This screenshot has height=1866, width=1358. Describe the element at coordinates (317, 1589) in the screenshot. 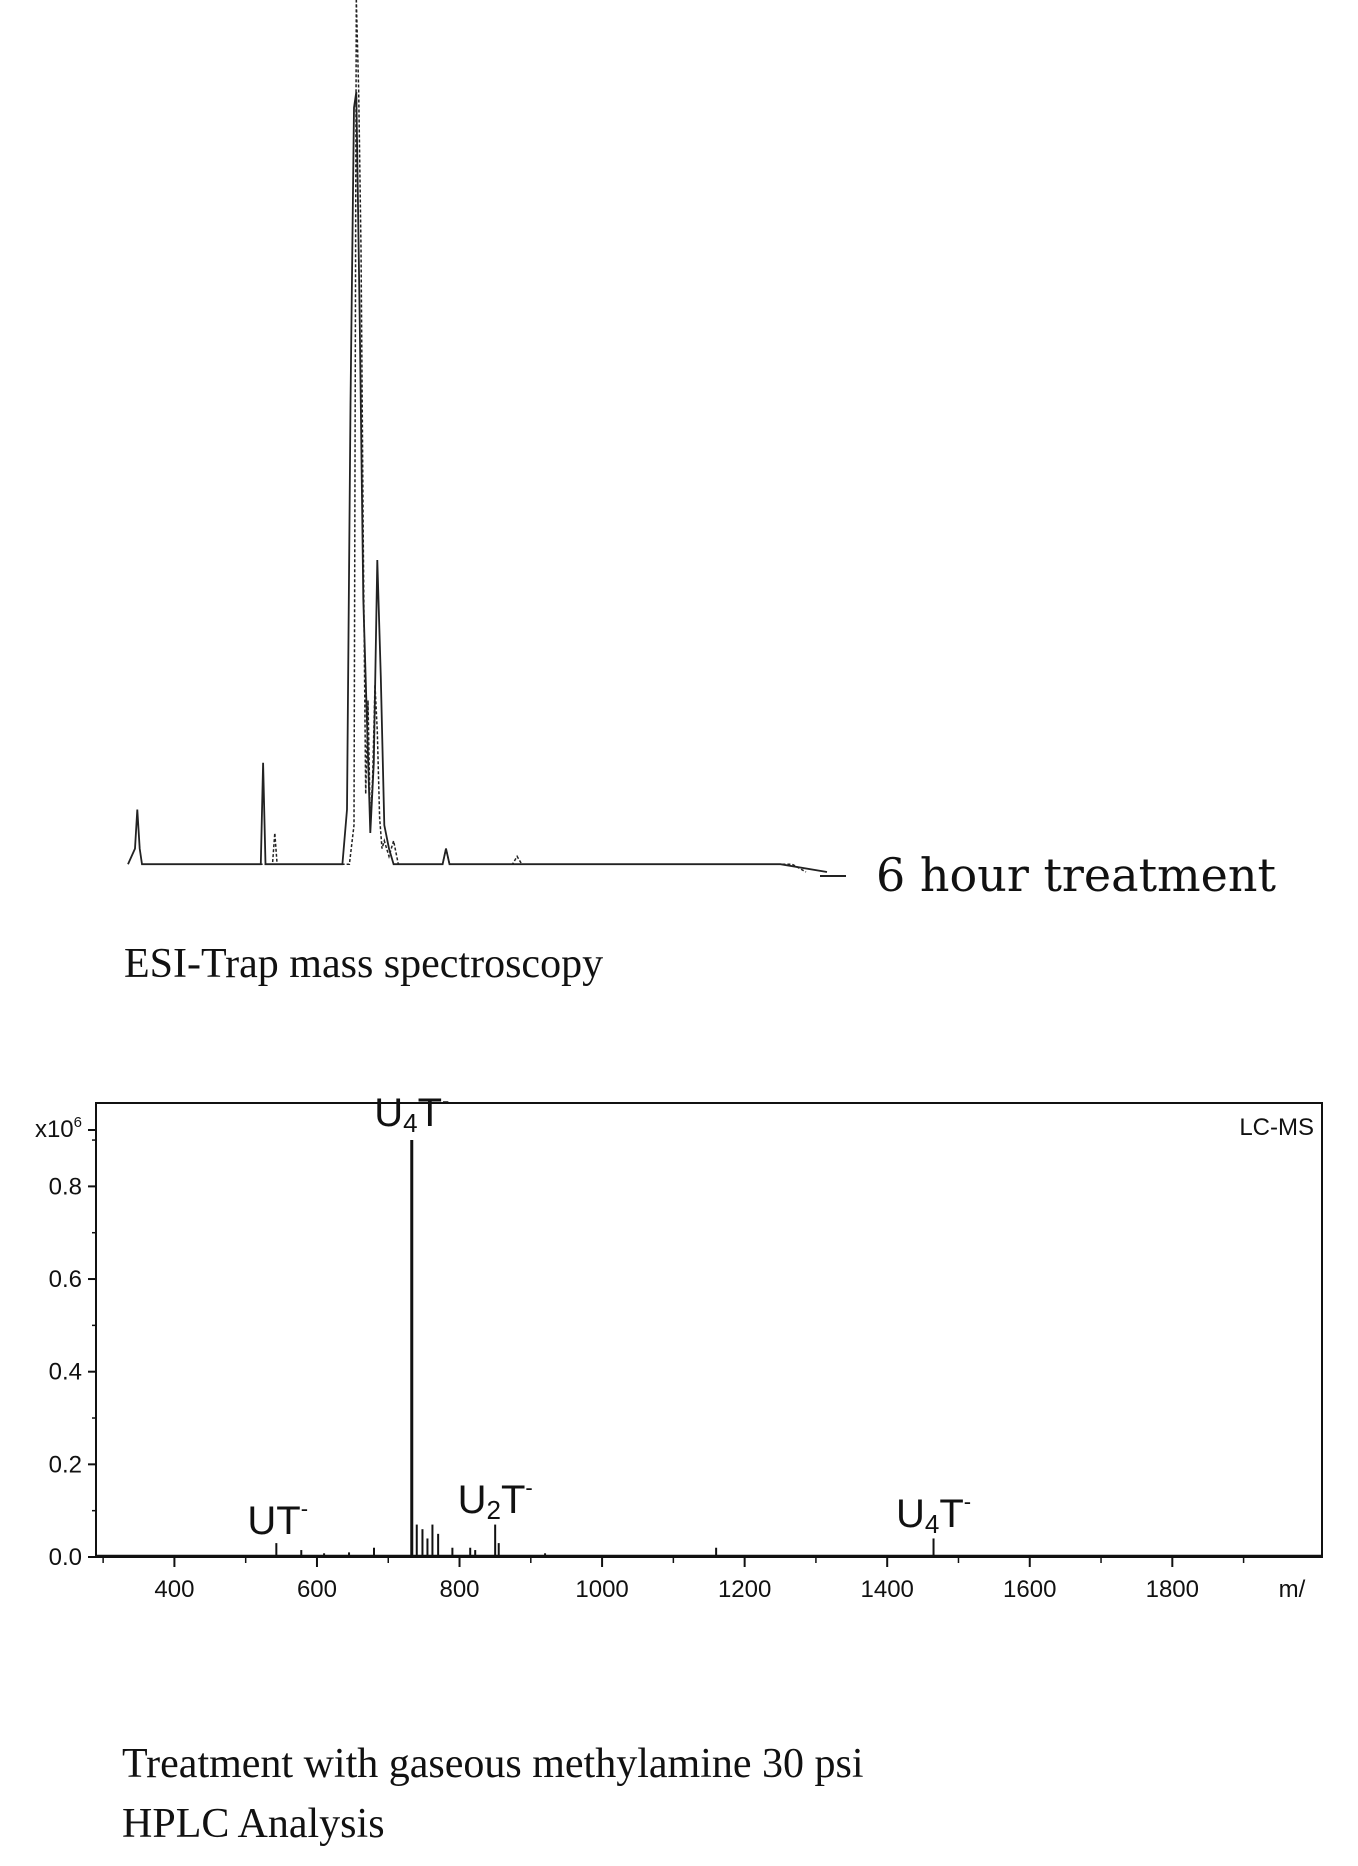

I see `x-tick-label: 600` at that location.